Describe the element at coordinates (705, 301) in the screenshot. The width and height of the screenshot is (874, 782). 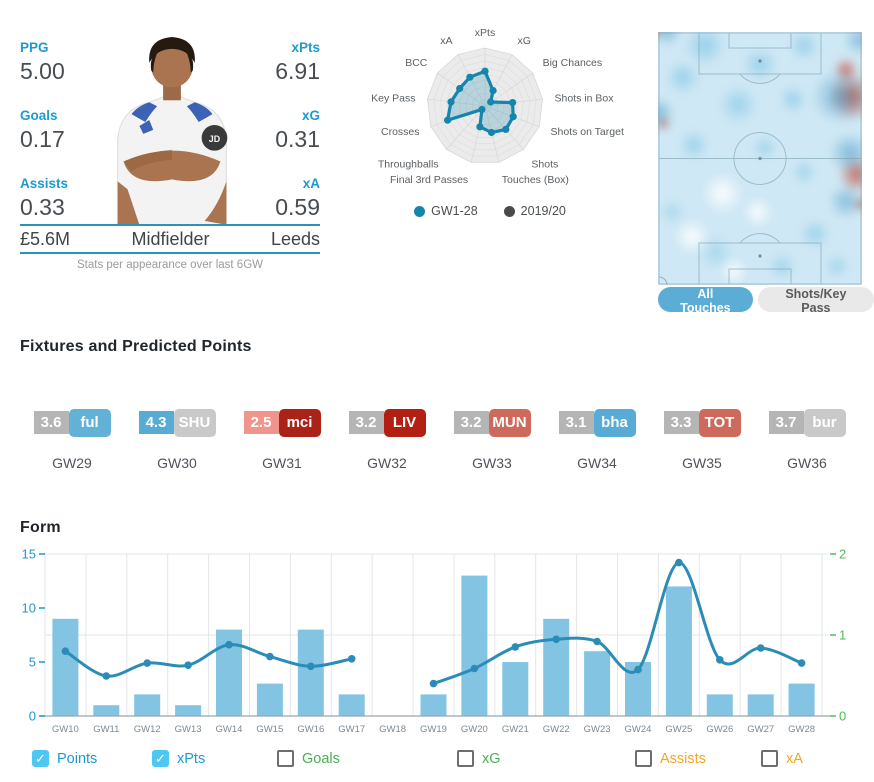
I see `all-touches-button: All Touches` at that location.